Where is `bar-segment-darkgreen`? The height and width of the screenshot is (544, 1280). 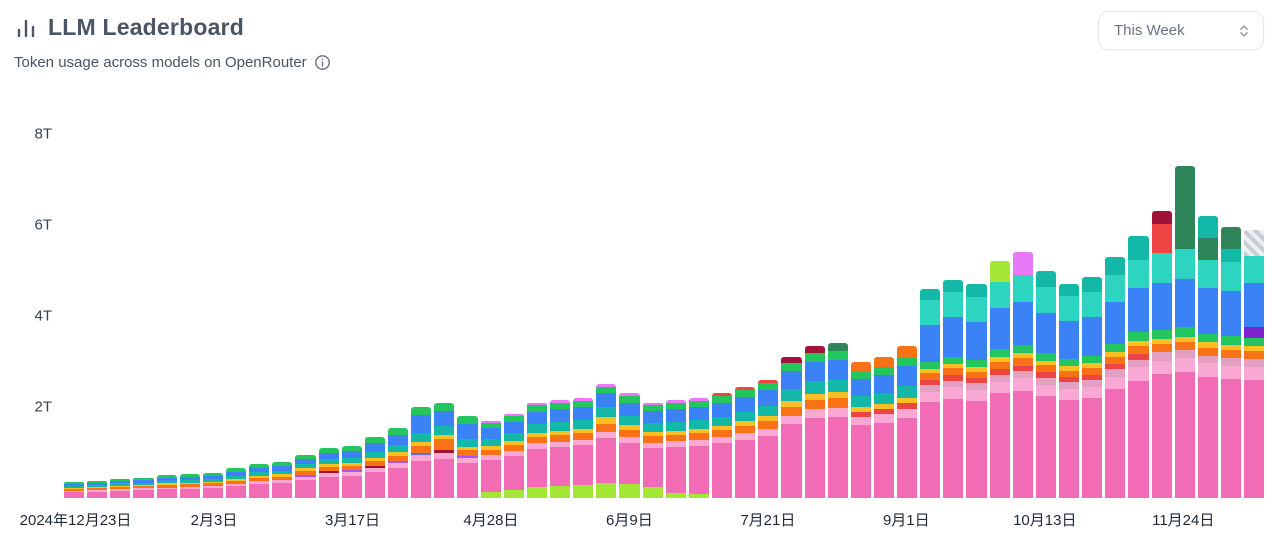
bar-segment-darkgreen is located at coordinates (1231, 238).